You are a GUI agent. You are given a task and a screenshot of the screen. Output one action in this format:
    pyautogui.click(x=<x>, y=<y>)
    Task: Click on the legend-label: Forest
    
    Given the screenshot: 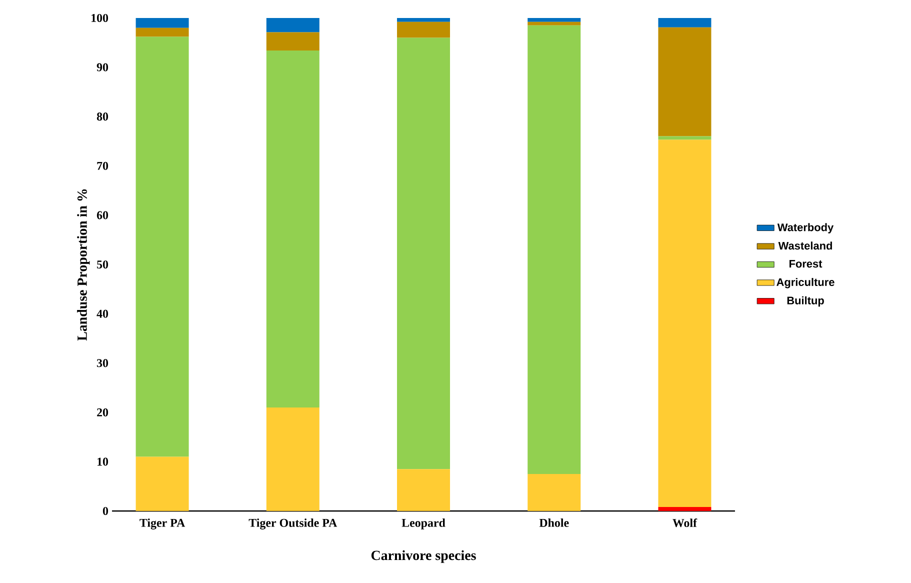 What is the action you would take?
    pyautogui.click(x=806, y=264)
    